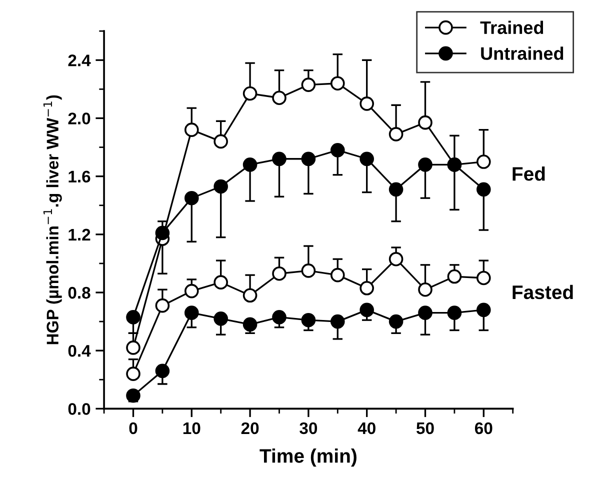  What do you see at coordinates (512, 27) in the screenshot?
I see `legend-label: Trained` at bounding box center [512, 27].